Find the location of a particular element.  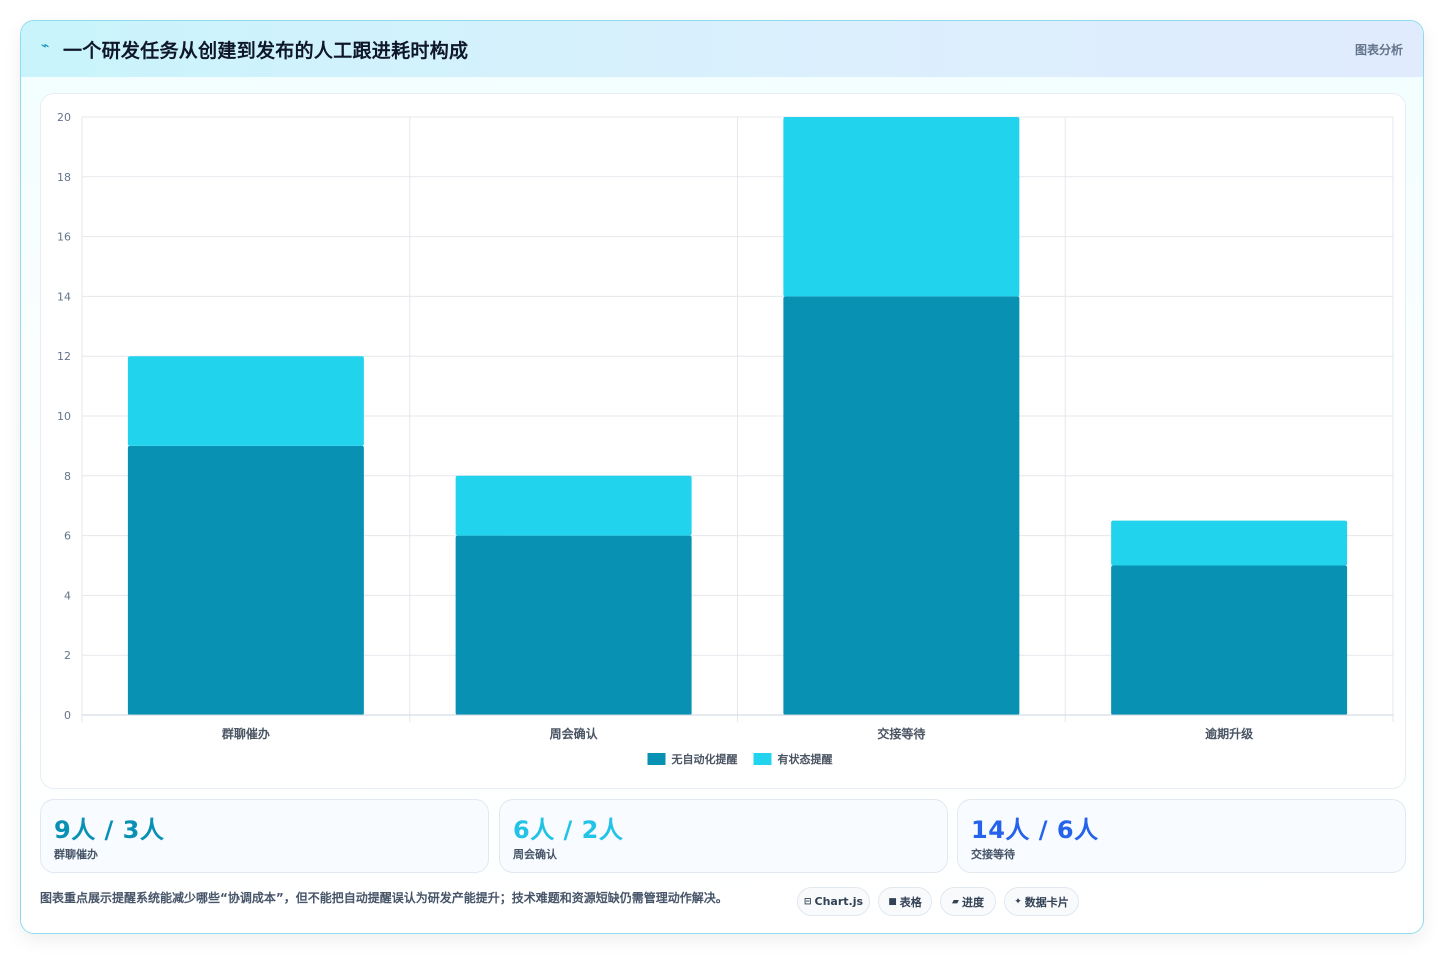

tag-table: ■ 表格 is located at coordinates (905, 901).